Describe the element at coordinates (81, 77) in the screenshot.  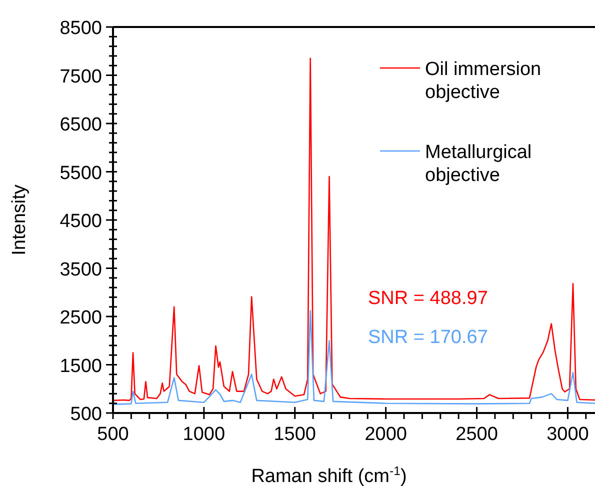
I see `y-tick-label: 7500` at that location.